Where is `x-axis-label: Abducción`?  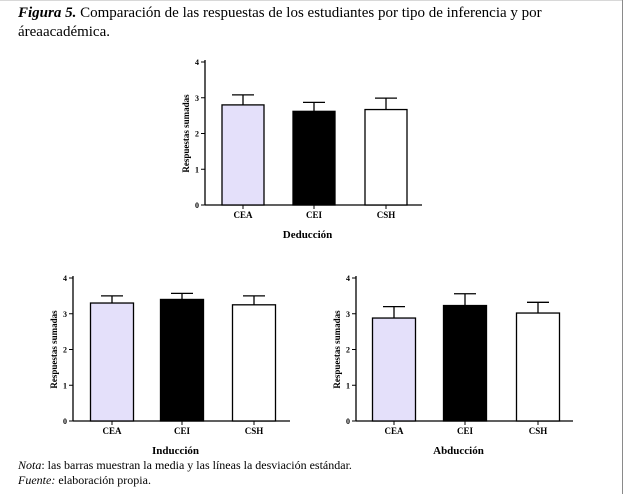
x-axis-label: Abducción is located at coordinates (458, 451).